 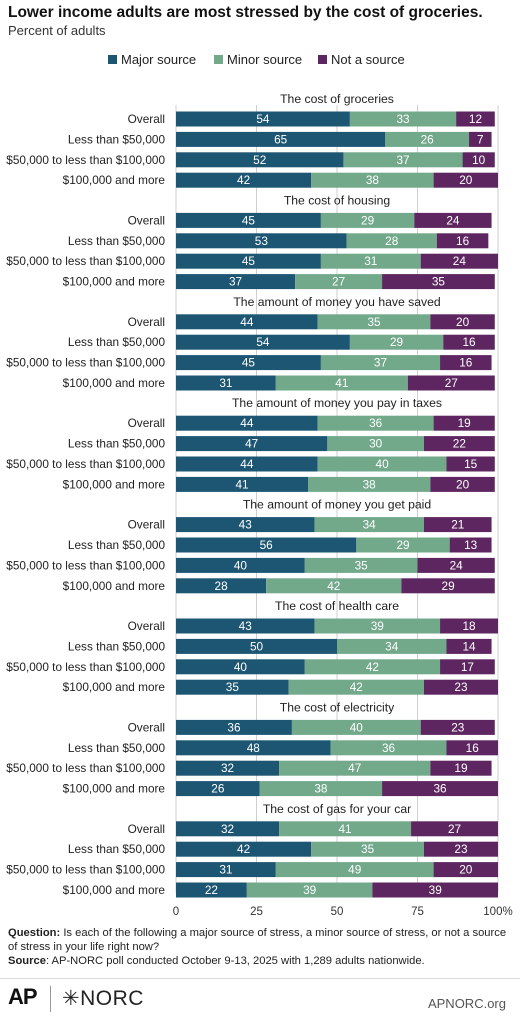 What do you see at coordinates (112, 59) in the screenshot?
I see `legend-swatch-major` at bounding box center [112, 59].